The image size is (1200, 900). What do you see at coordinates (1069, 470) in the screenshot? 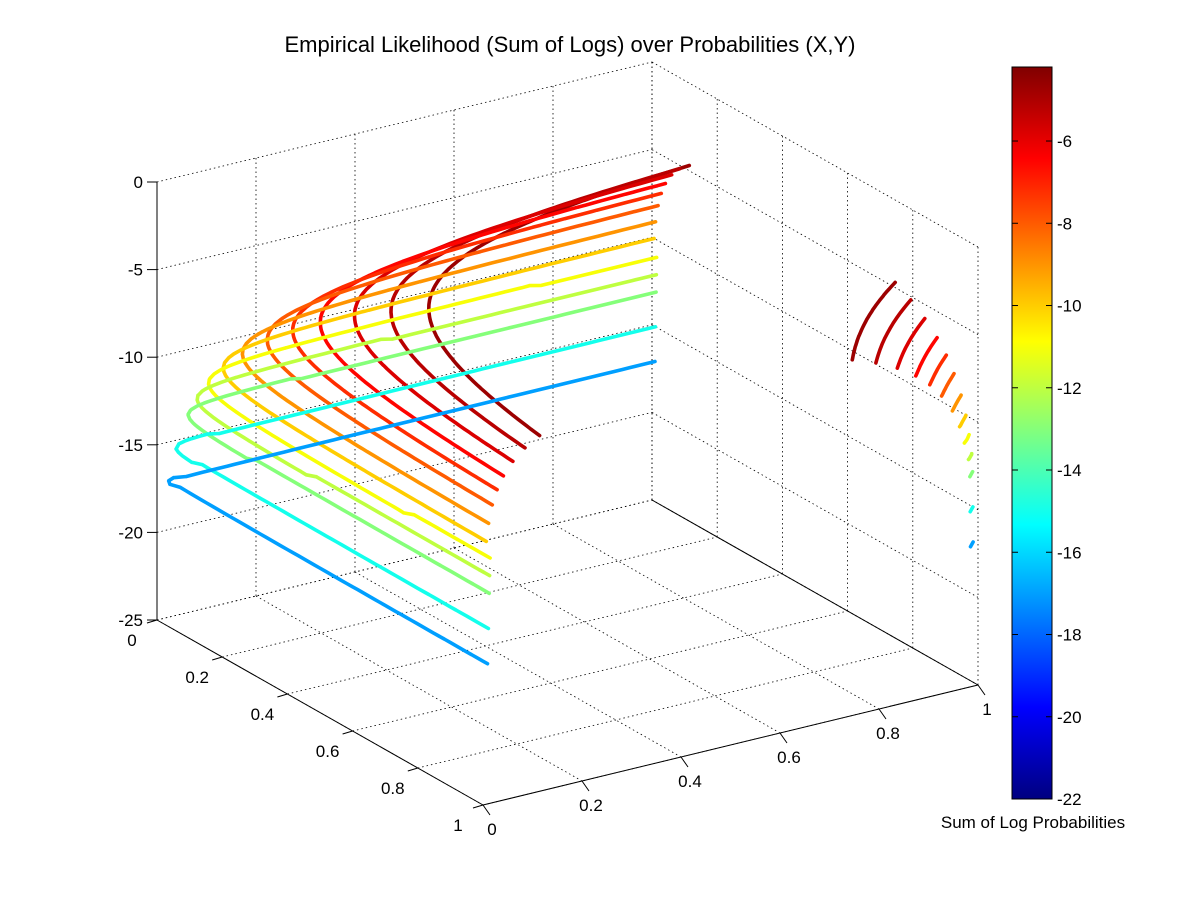
I see `colorbar-tick-label: -14` at bounding box center [1069, 470].